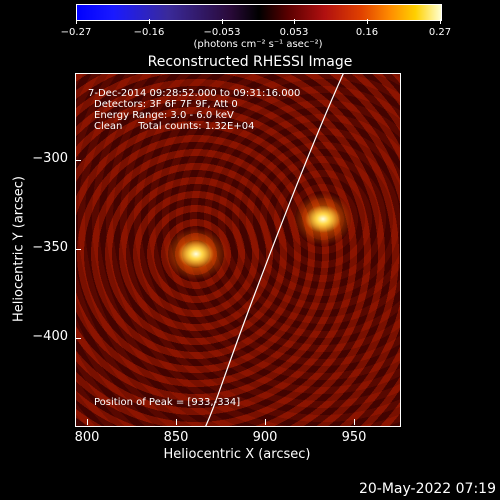 Image resolution: width=500 pixels, height=500 pixels. Describe the element at coordinates (237, 454) in the screenshot. I see `x-axis-label: Heliocentric X (arcsec)` at that location.